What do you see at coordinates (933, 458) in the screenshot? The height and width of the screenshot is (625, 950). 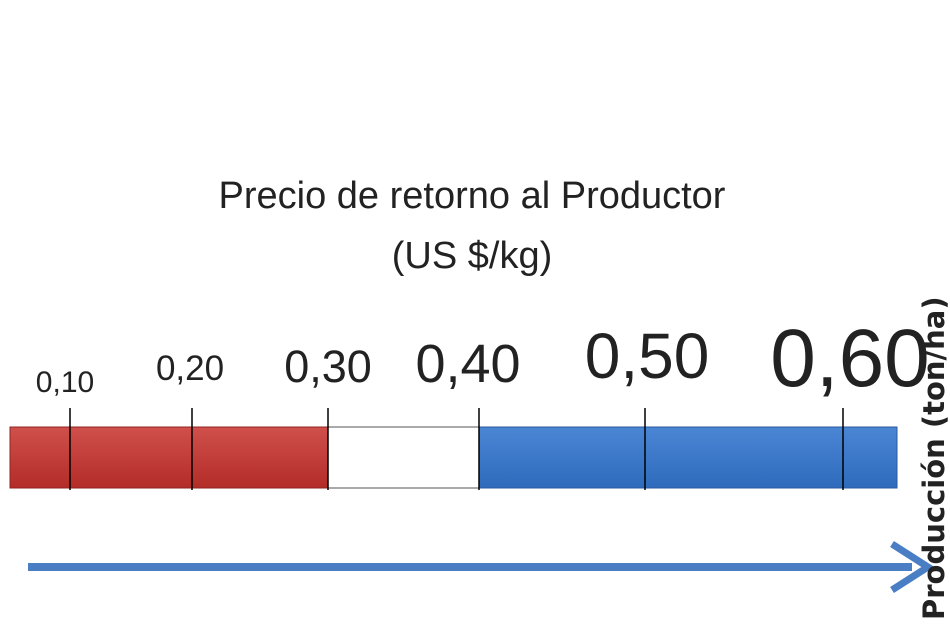 I see `axis-label: Producción (ton/ha)` at bounding box center [933, 458].